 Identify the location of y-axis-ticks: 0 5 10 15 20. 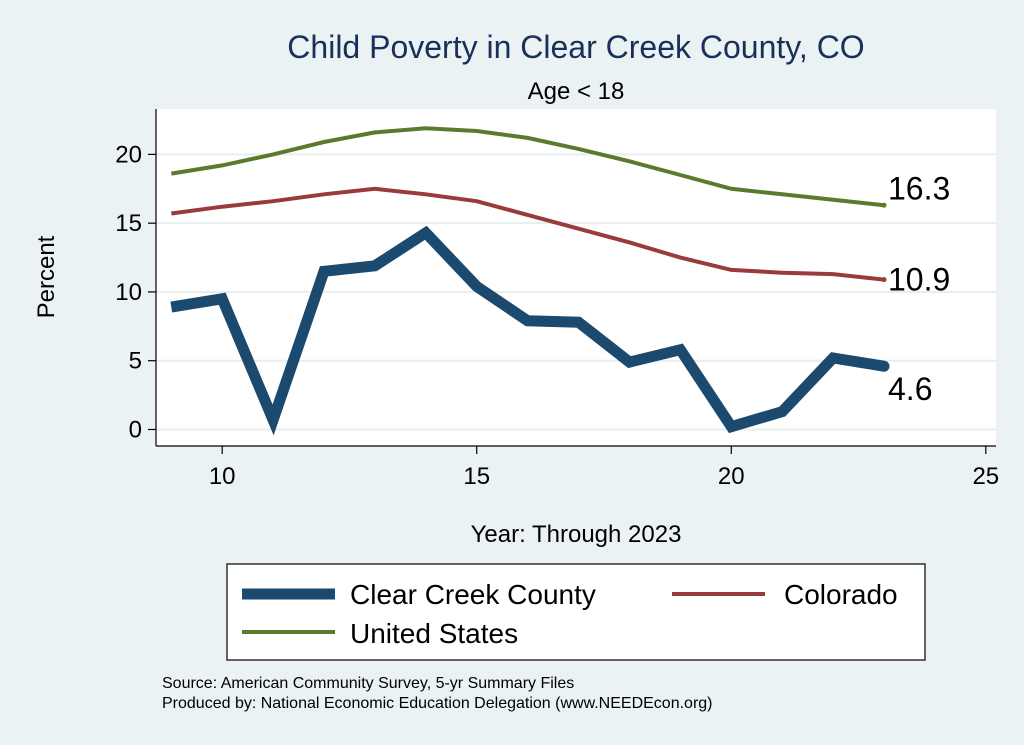
(135, 292).